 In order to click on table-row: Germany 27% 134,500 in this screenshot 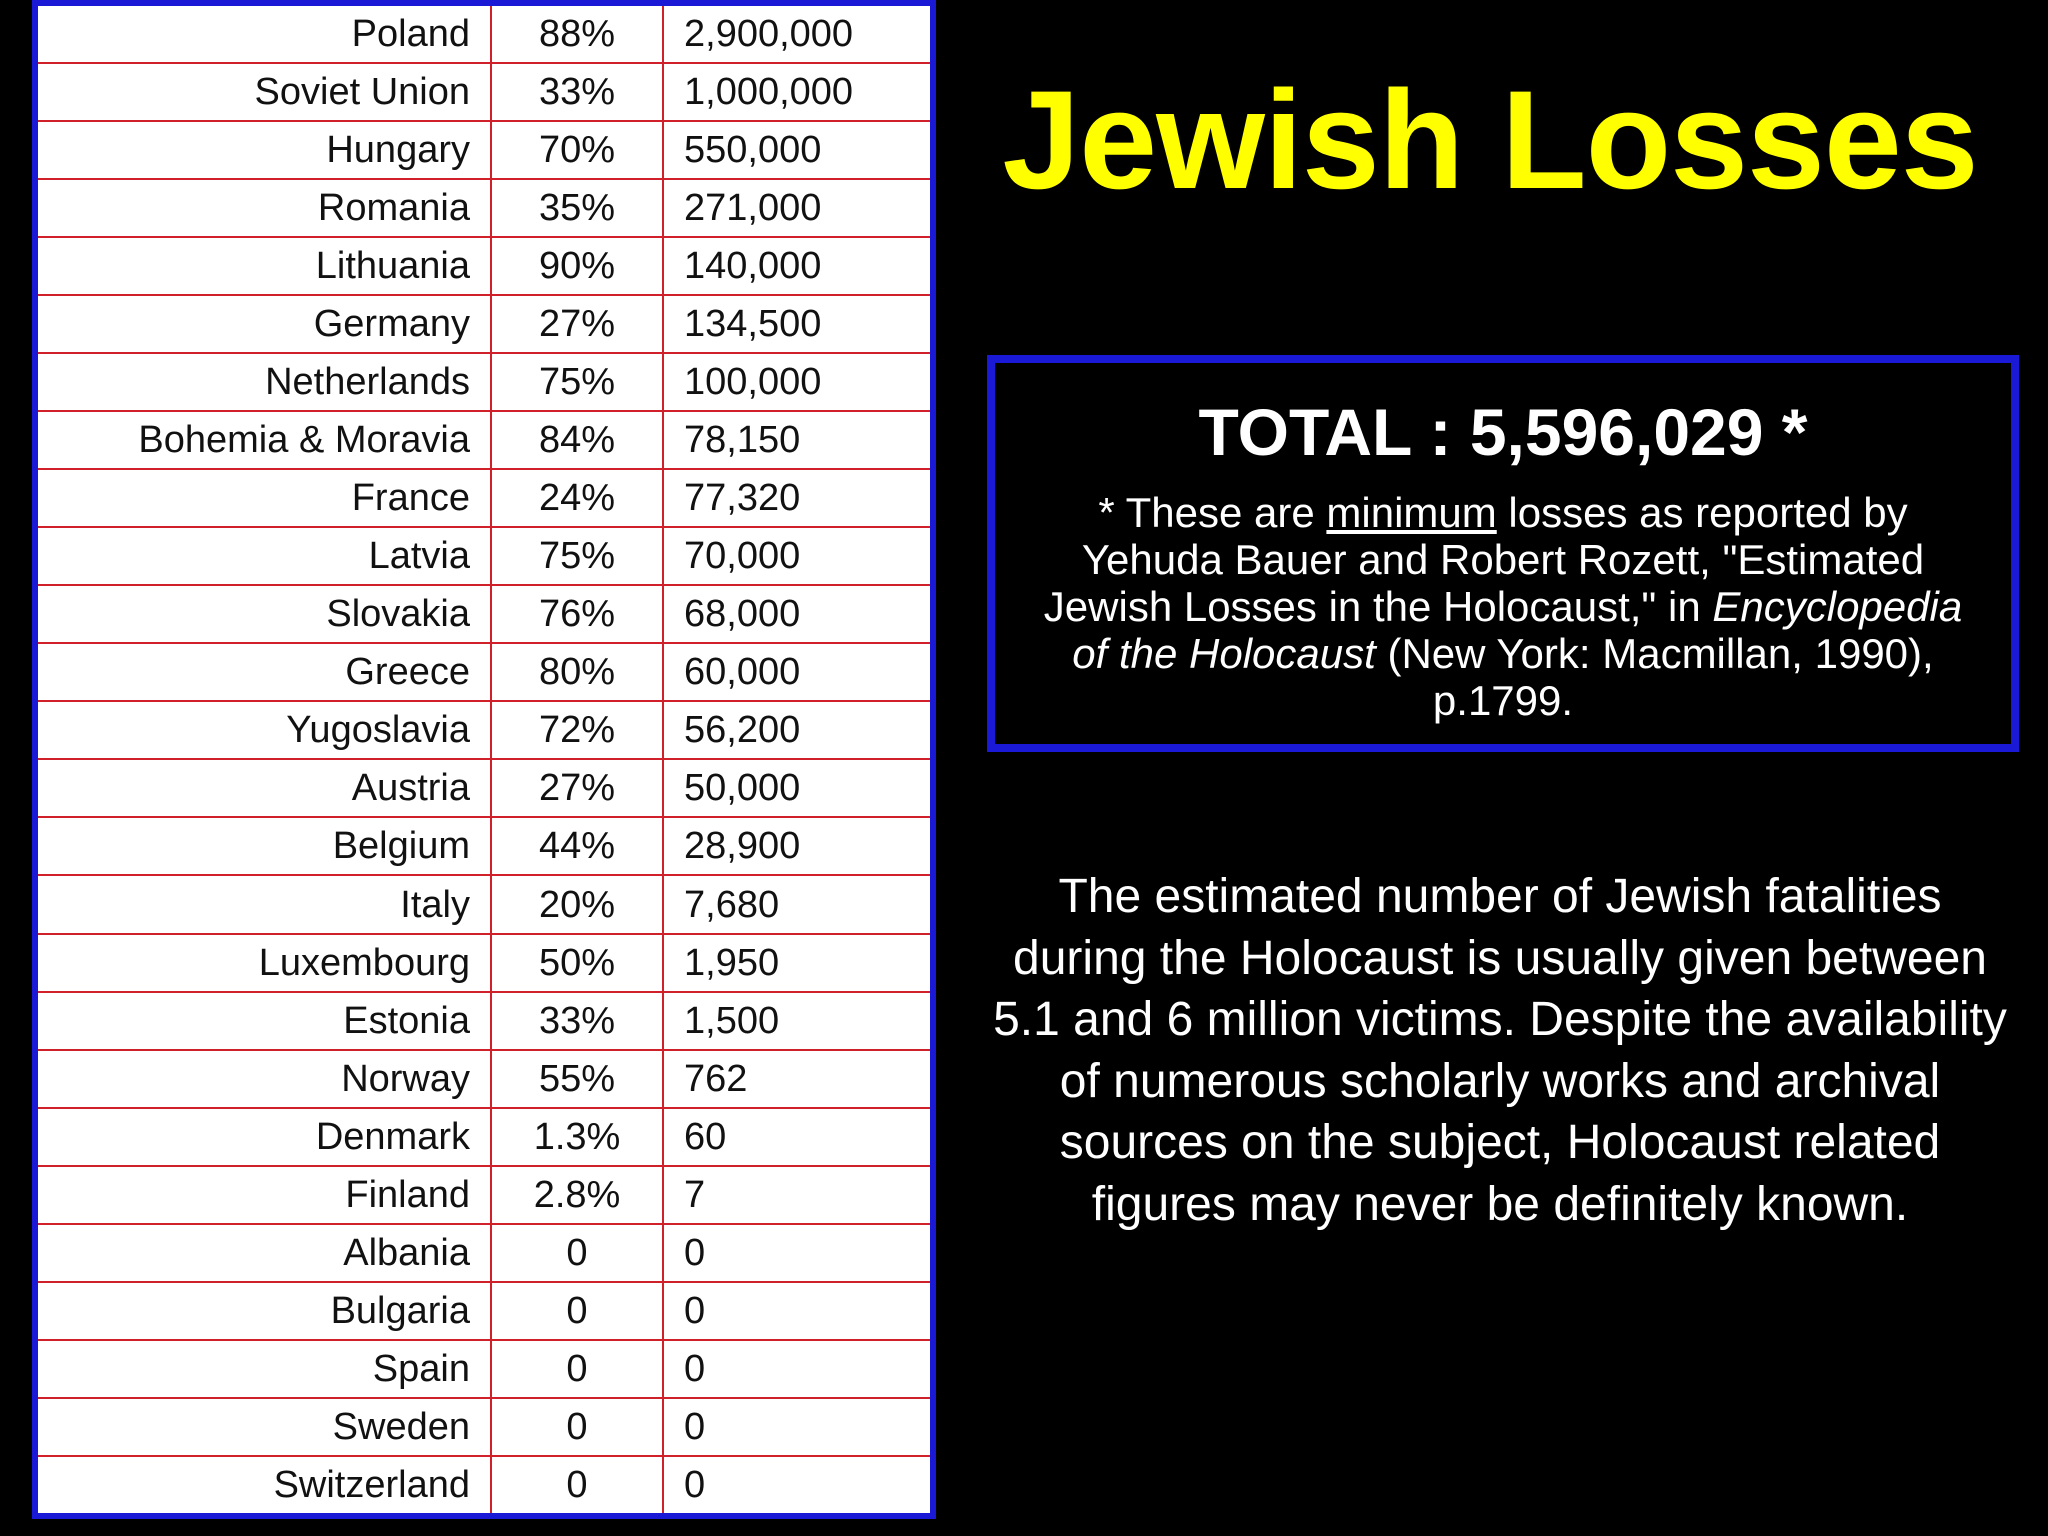, I will do `click(484, 324)`.